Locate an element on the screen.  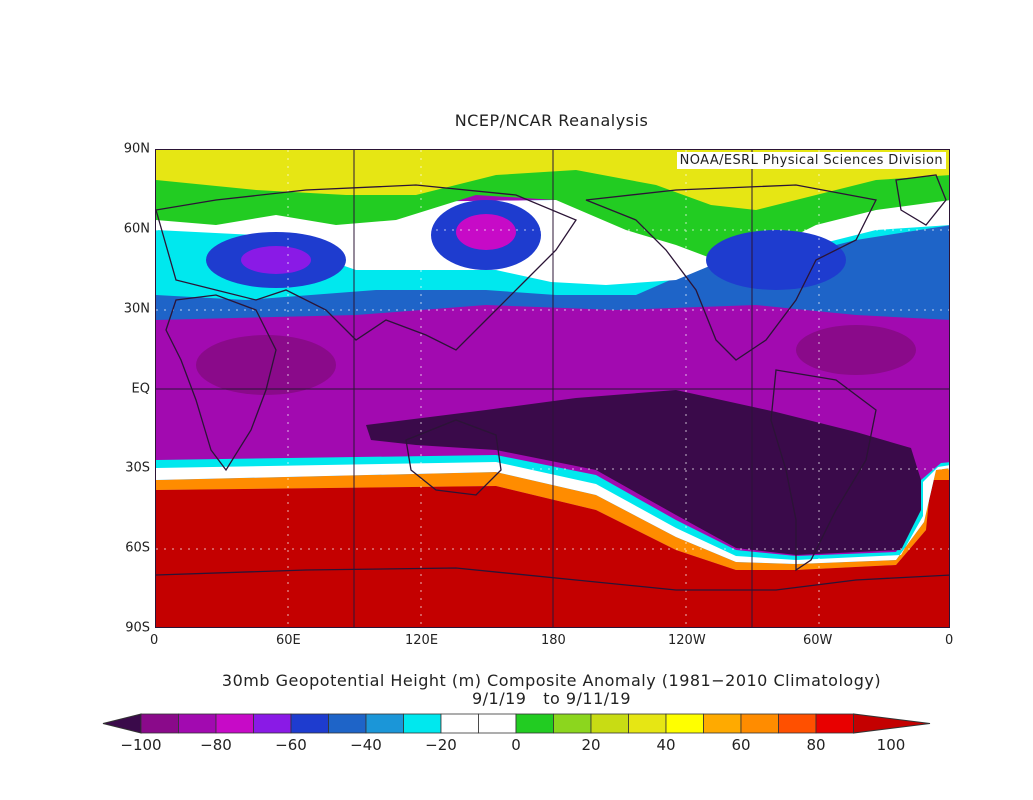
colorbar-label: 60 is located at coordinates (741, 745).